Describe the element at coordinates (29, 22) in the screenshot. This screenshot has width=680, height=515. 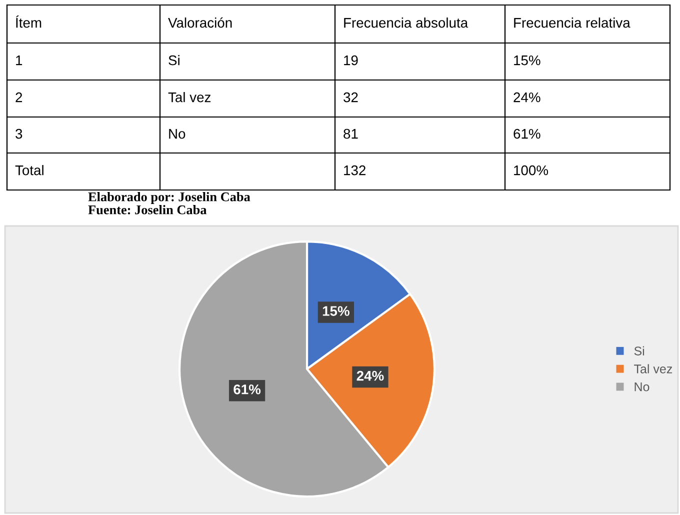
I see `text: Ítem` at that location.